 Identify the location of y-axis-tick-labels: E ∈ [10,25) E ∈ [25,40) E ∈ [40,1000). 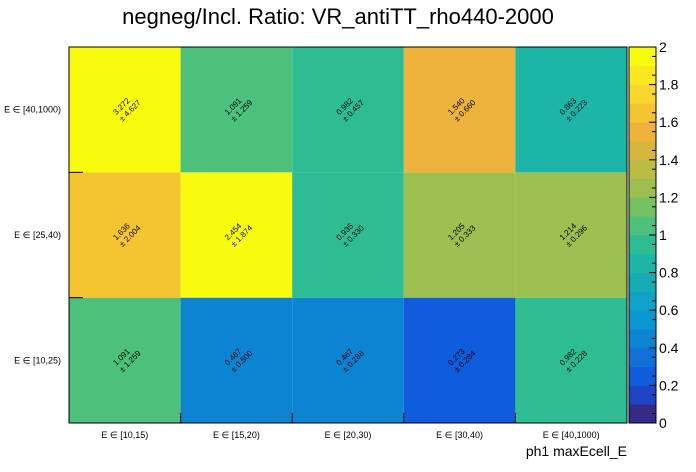
(43, 235).